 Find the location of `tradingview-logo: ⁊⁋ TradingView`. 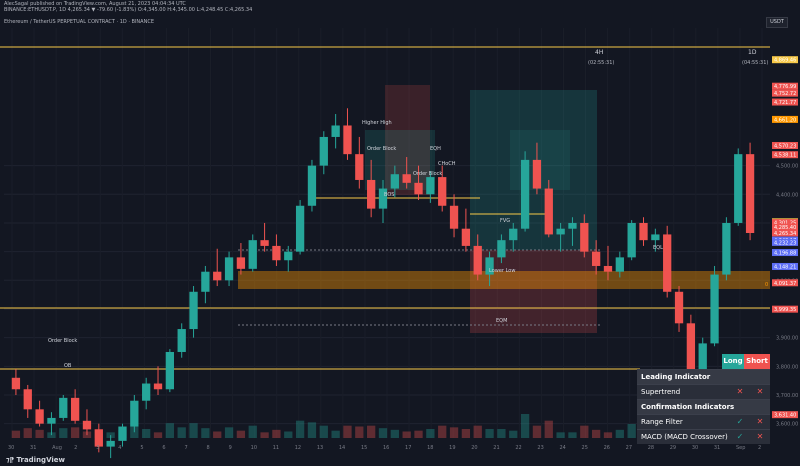

tradingview-logo: ⁊⁋ TradingView is located at coordinates (35, 460).